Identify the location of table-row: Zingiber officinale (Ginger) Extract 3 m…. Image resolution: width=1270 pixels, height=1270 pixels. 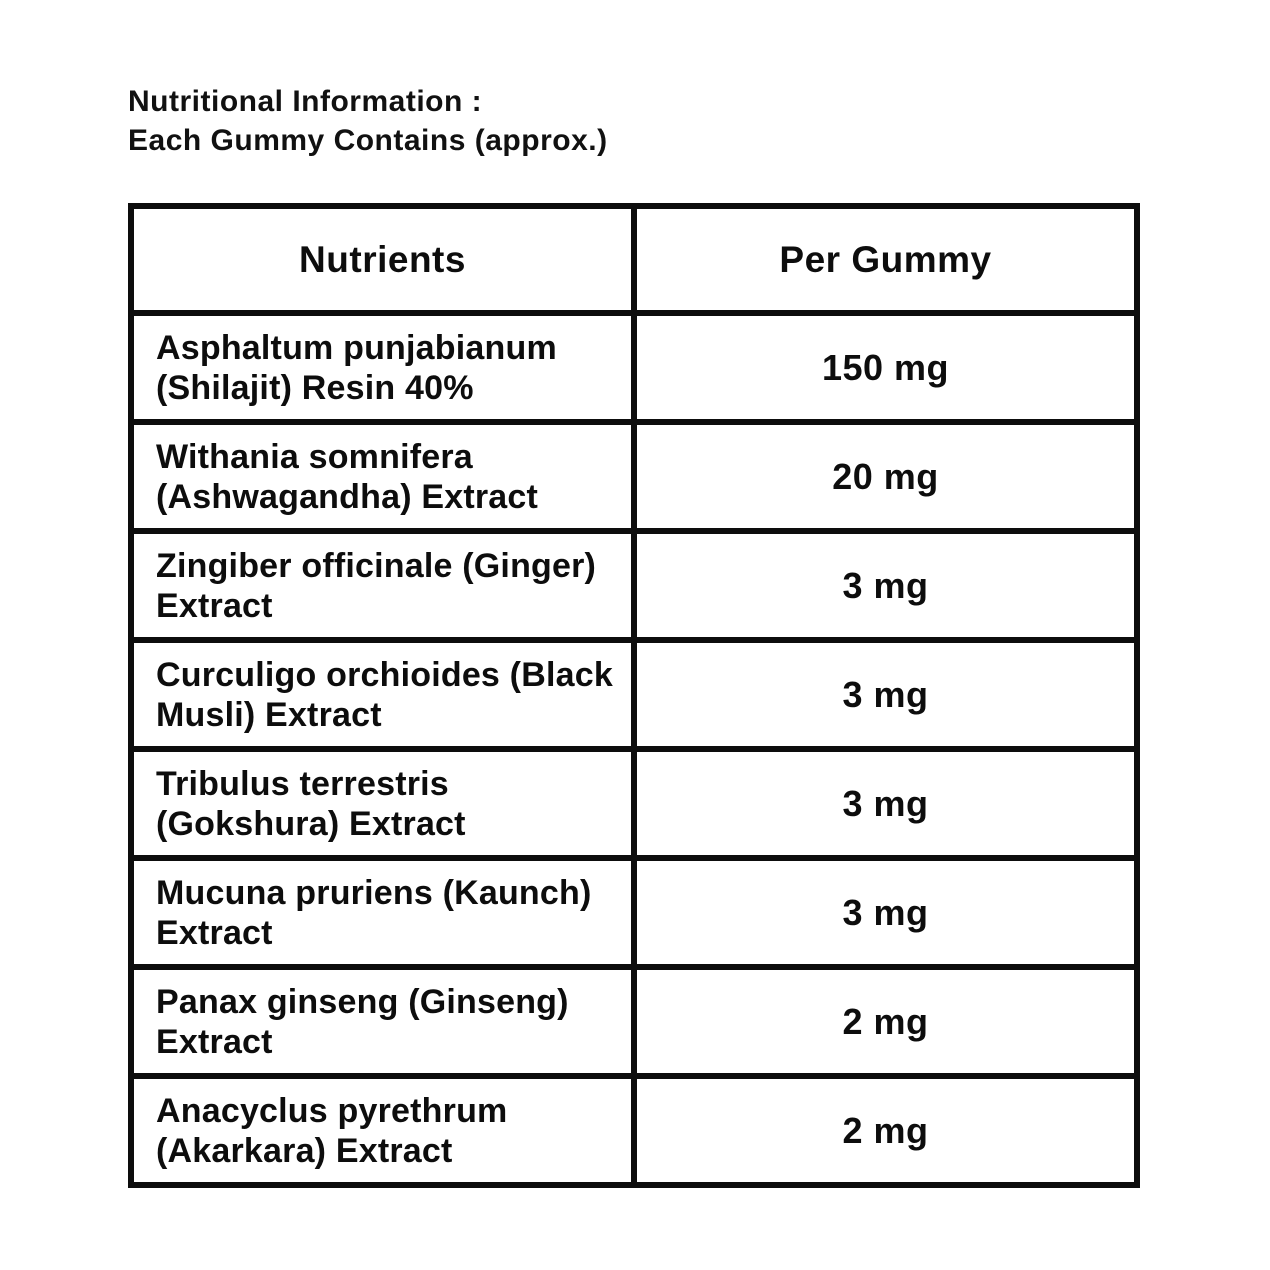
(634, 585).